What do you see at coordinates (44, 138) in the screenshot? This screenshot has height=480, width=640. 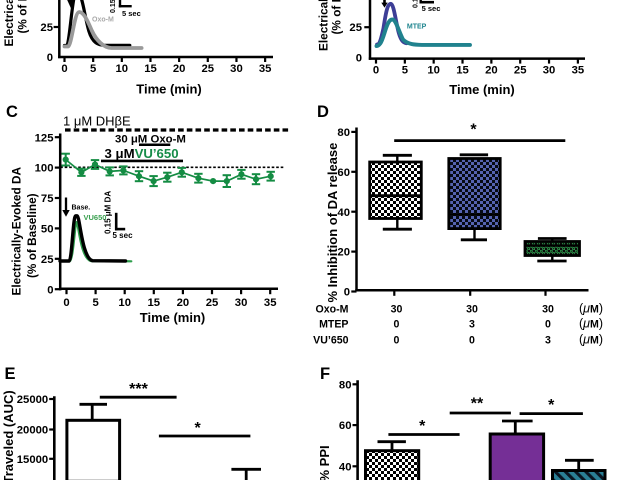 I see `svg-text: 125` at bounding box center [44, 138].